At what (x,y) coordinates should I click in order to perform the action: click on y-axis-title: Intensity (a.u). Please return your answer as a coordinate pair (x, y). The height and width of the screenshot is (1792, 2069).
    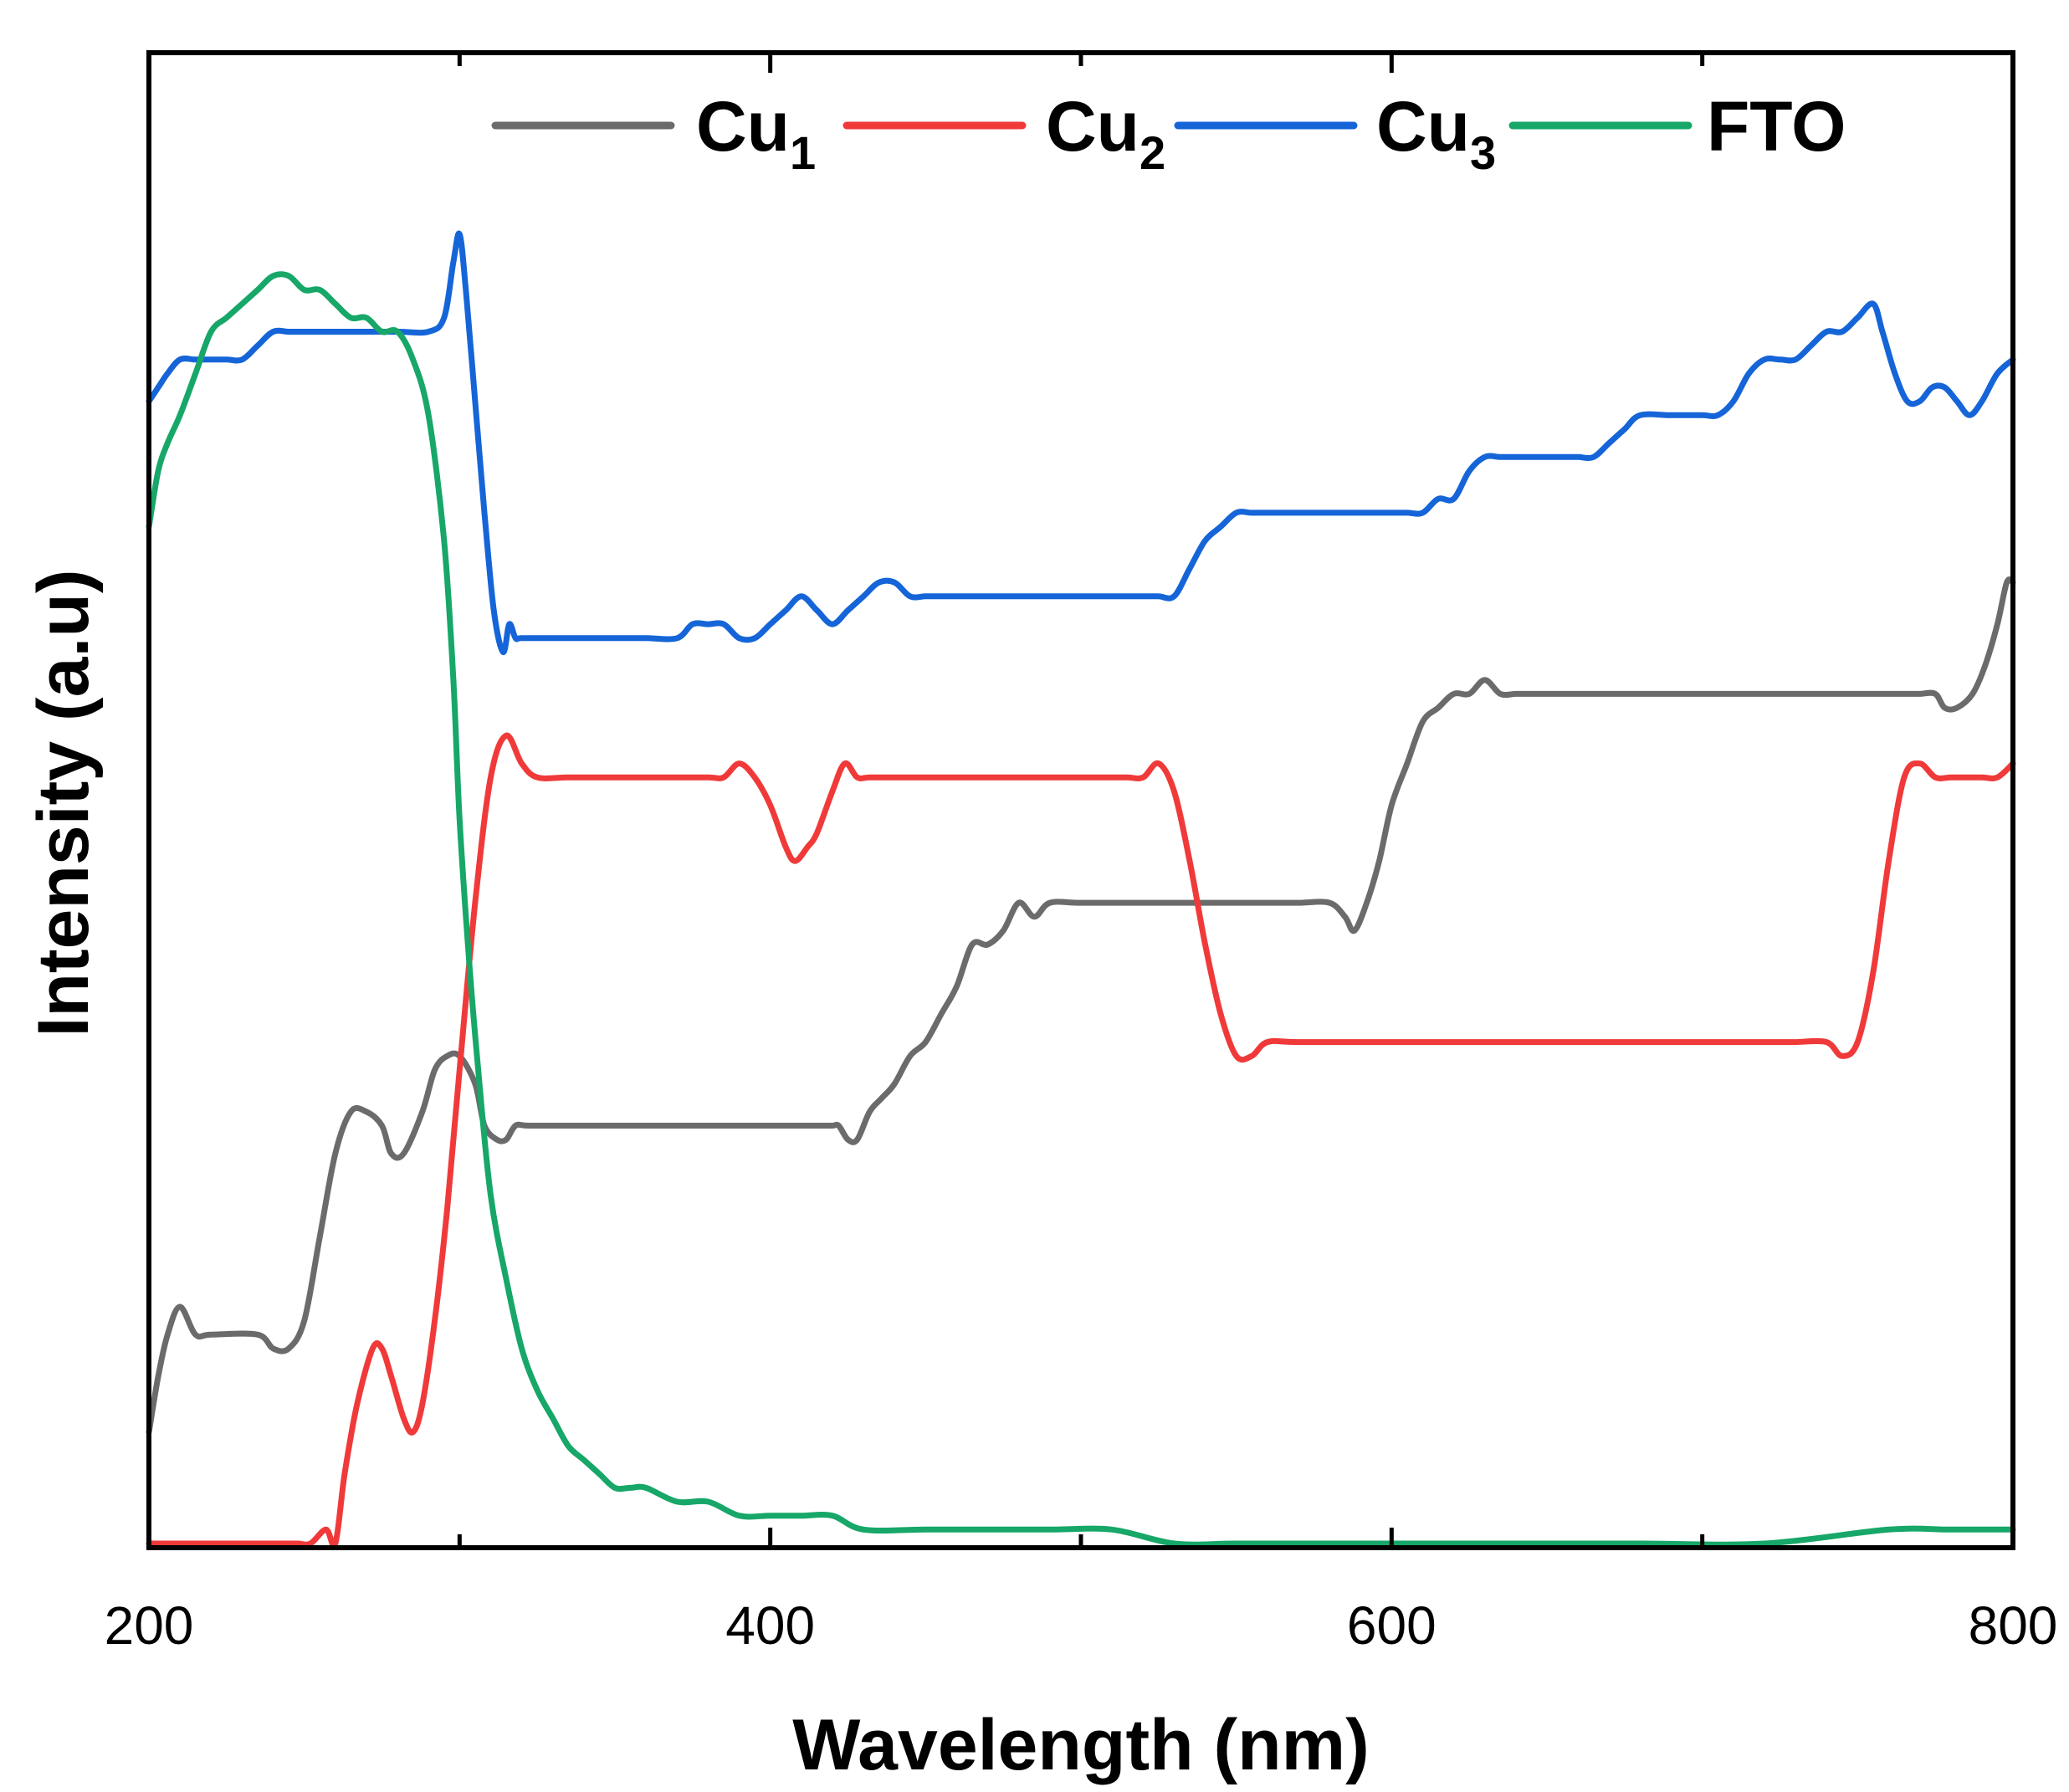
    Looking at the image, I should click on (63, 803).